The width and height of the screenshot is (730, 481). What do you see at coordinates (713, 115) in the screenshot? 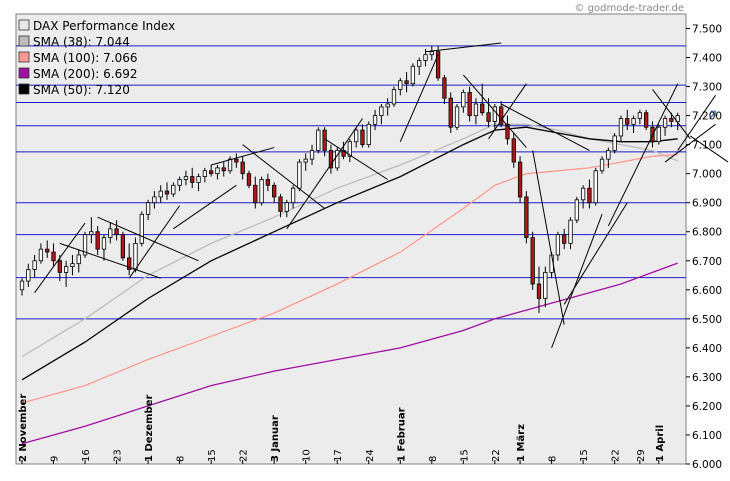
I see `forecast-arrow-icon` at bounding box center [713, 115].